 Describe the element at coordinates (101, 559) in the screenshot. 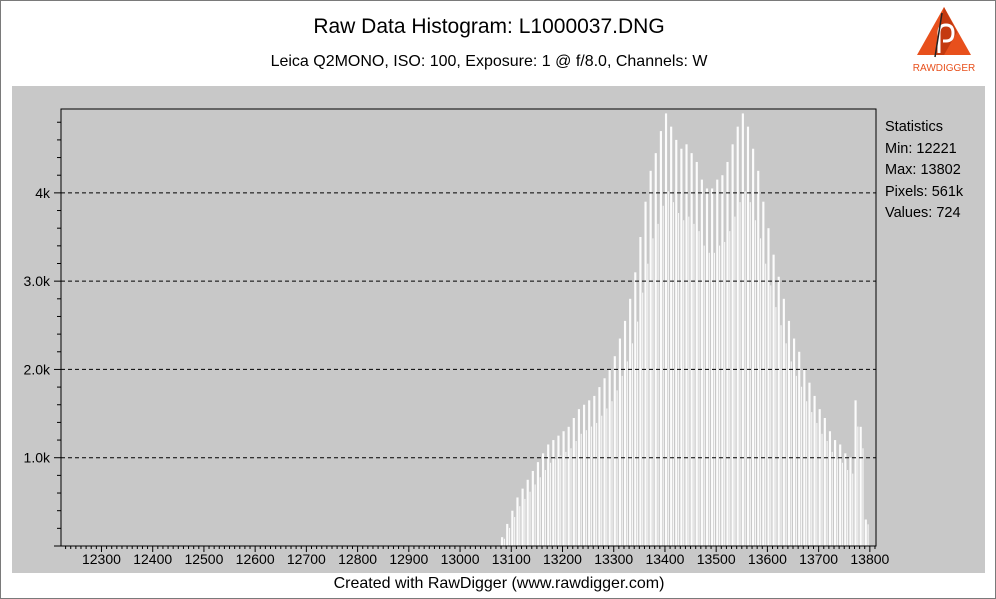

I see `x-tick-label: 12300` at that location.